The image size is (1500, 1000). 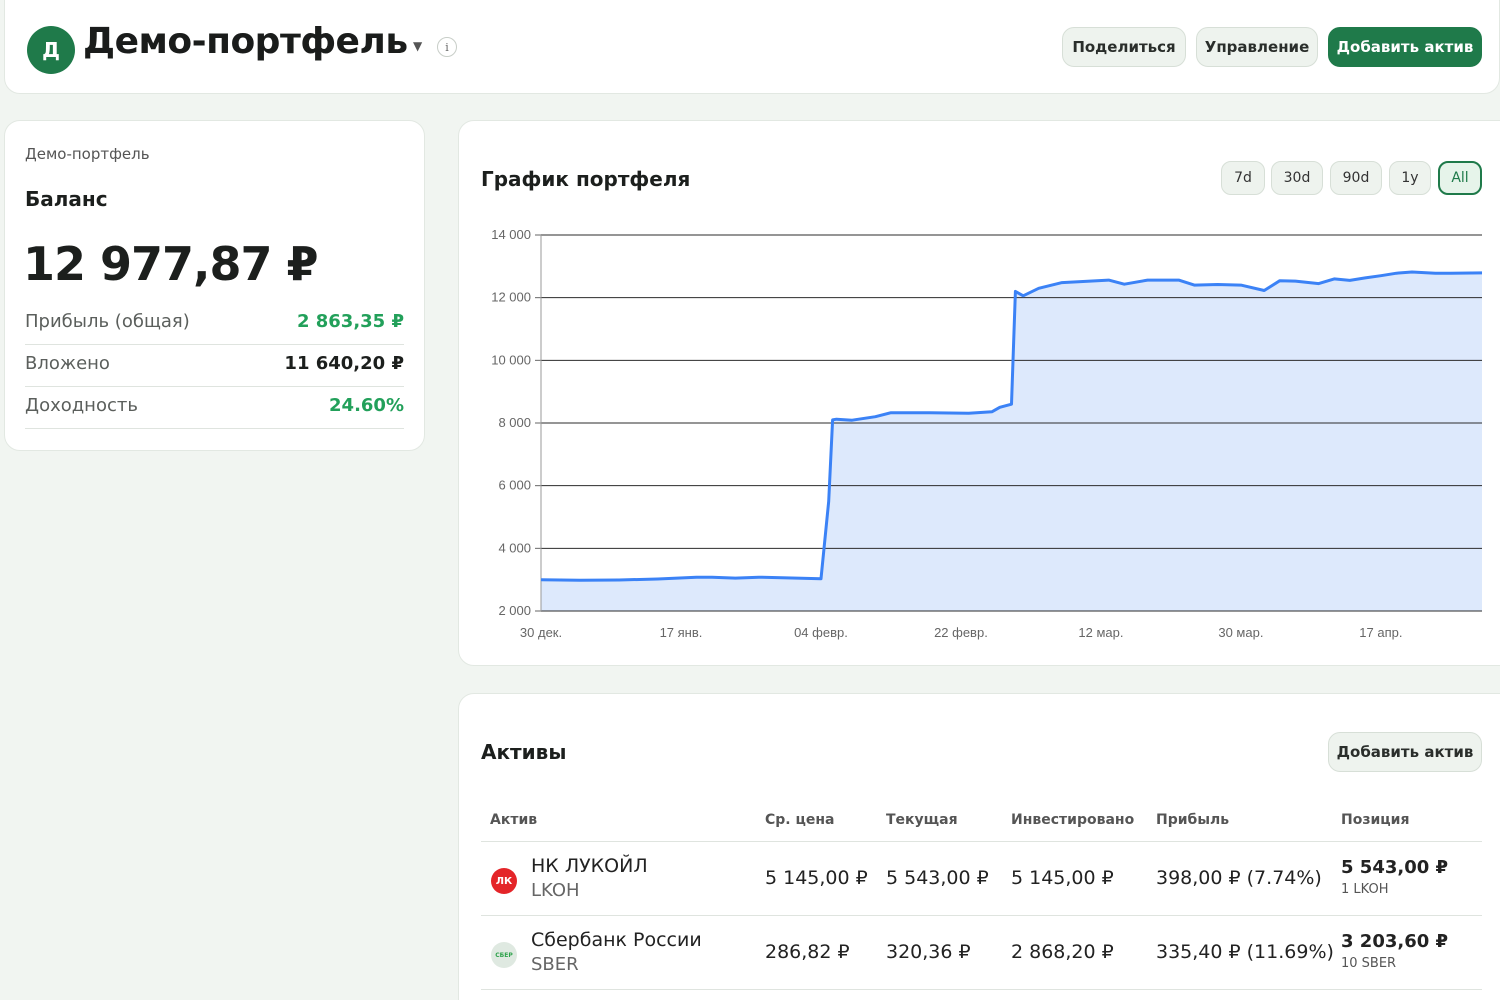 What do you see at coordinates (1193, 820) in the screenshot?
I see `column-header-profit: Прибыль` at bounding box center [1193, 820].